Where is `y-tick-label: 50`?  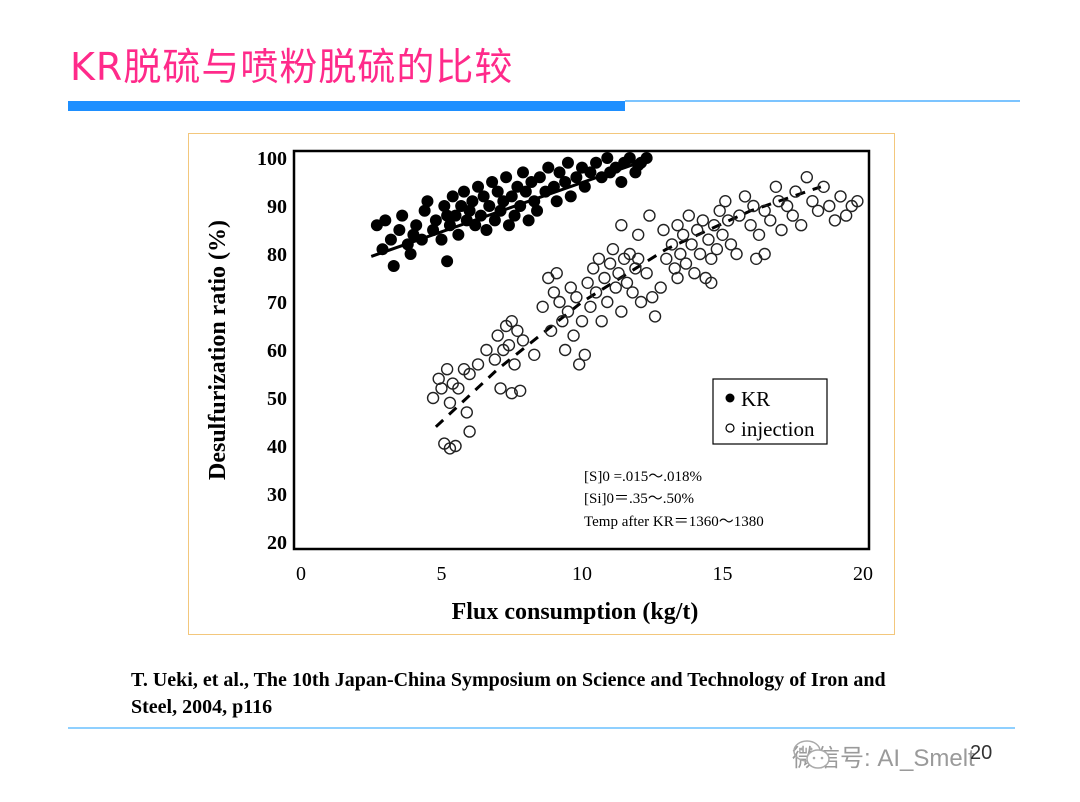 y-tick-label: 50 is located at coordinates (277, 399).